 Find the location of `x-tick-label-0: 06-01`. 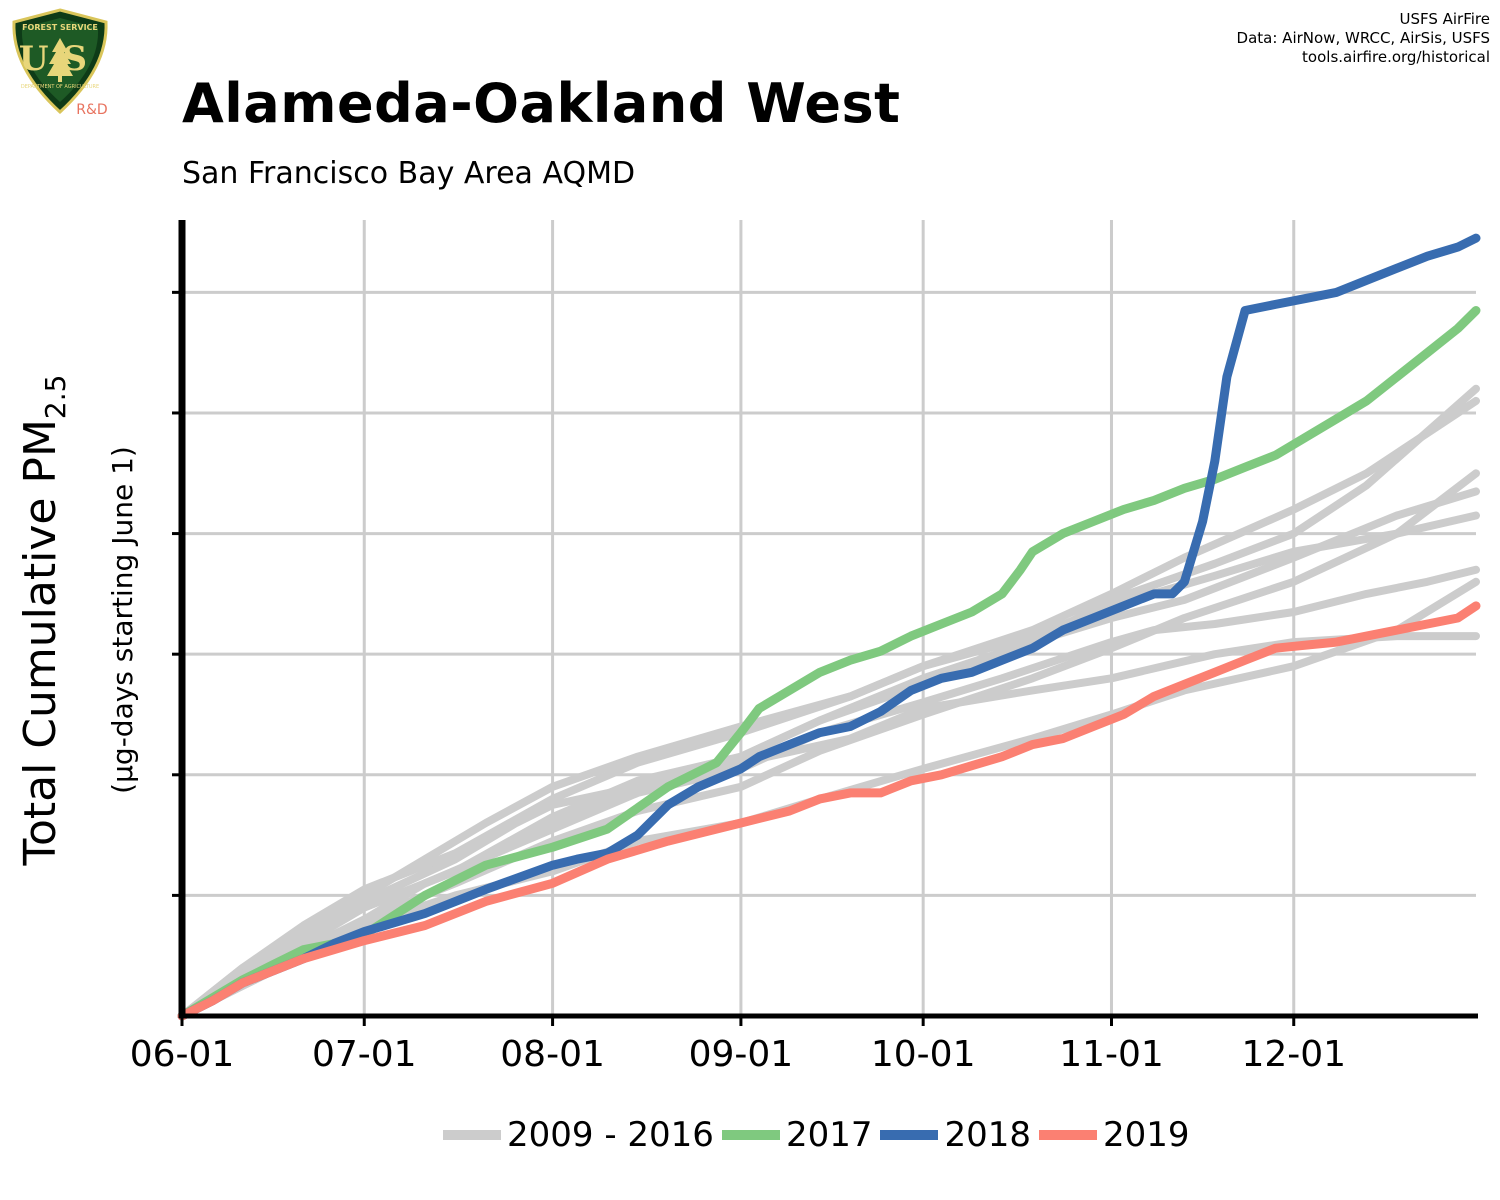

x-tick-label-0: 06-01 is located at coordinates (182, 1054).